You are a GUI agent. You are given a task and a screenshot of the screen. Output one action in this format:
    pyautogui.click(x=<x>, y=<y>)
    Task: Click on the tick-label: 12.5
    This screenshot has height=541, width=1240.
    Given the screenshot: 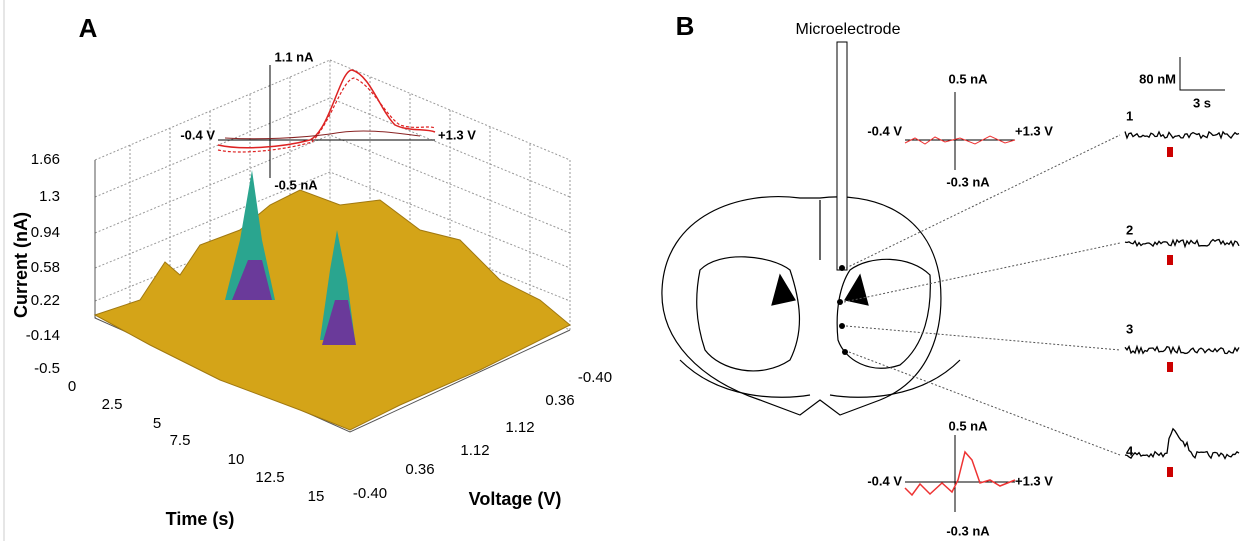 What is the action you would take?
    pyautogui.click(x=269, y=477)
    